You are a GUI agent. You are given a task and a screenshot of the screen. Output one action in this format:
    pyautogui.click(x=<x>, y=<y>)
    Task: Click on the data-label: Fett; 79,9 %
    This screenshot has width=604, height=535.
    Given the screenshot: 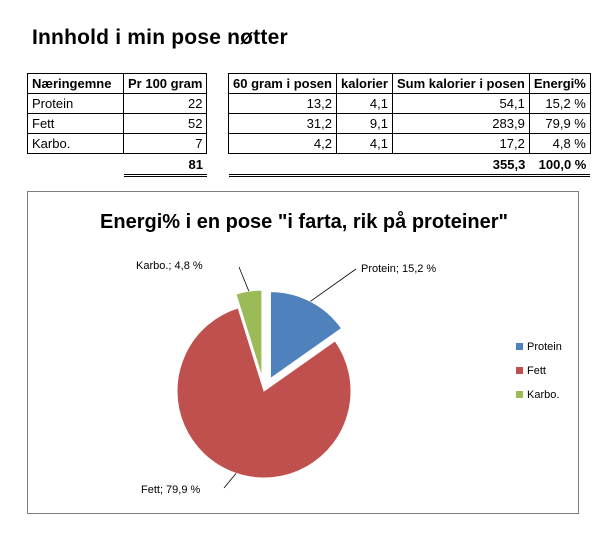 What is the action you would take?
    pyautogui.click(x=171, y=490)
    